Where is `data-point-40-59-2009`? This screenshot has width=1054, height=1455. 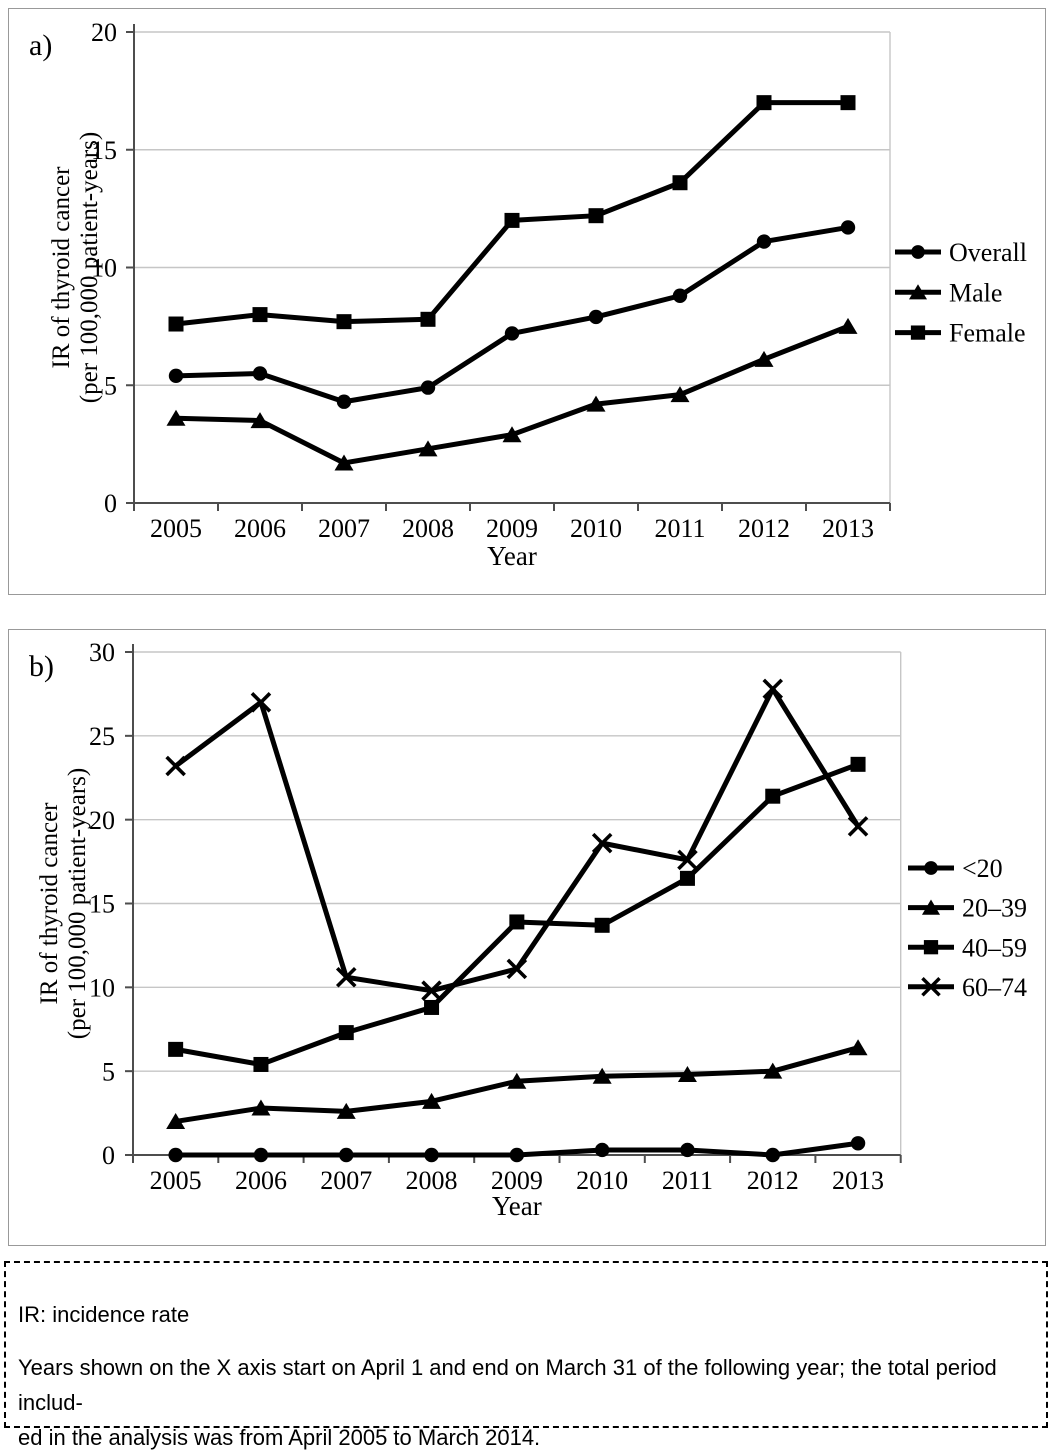 data-point-40-59-2009 is located at coordinates (517, 922).